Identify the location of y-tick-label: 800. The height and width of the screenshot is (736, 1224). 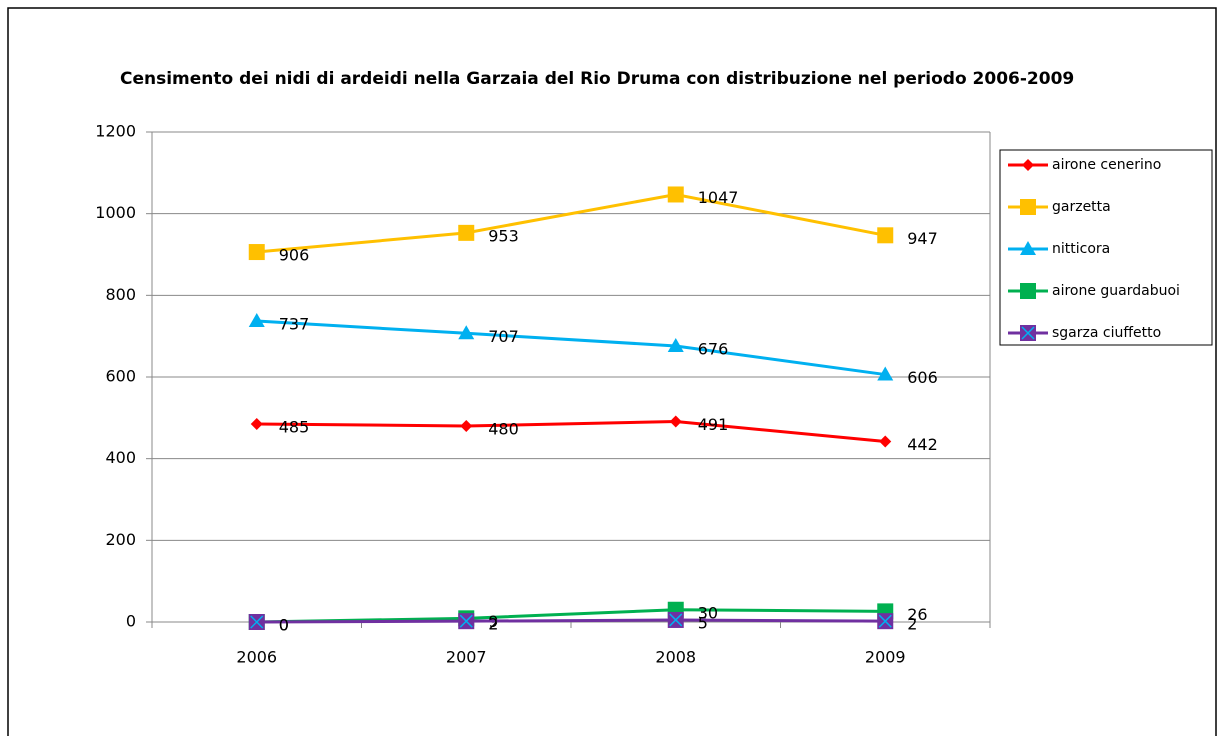
(120, 294).